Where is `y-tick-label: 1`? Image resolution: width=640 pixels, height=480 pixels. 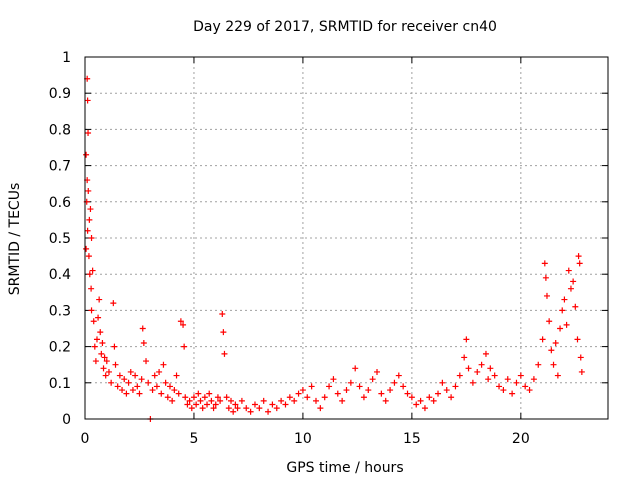
y-tick-label: 1 is located at coordinates (66, 58).